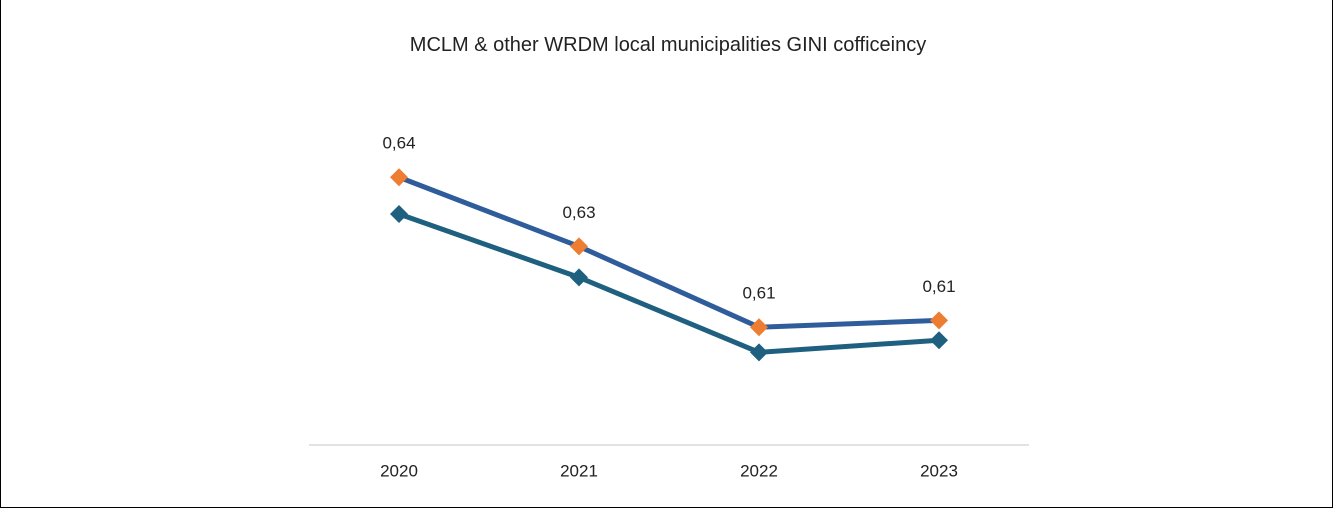  What do you see at coordinates (398, 143) in the screenshot?
I see `data-label: 0,64` at bounding box center [398, 143].